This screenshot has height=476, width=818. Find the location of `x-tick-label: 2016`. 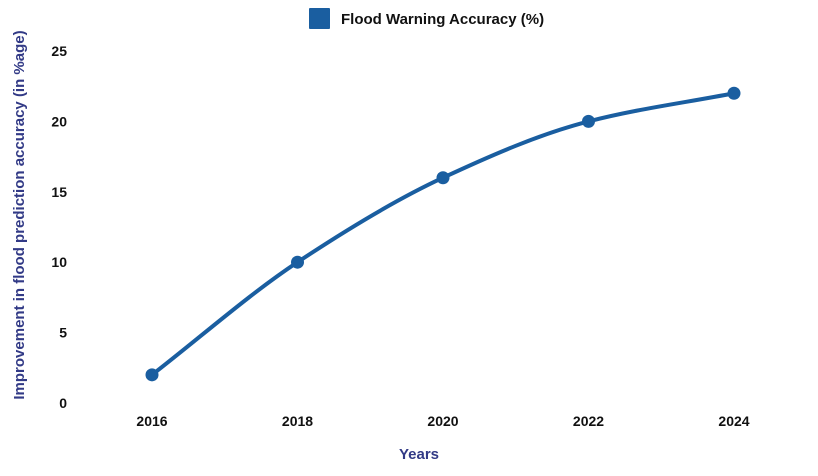

x-tick-label: 2016 is located at coordinates (151, 421).